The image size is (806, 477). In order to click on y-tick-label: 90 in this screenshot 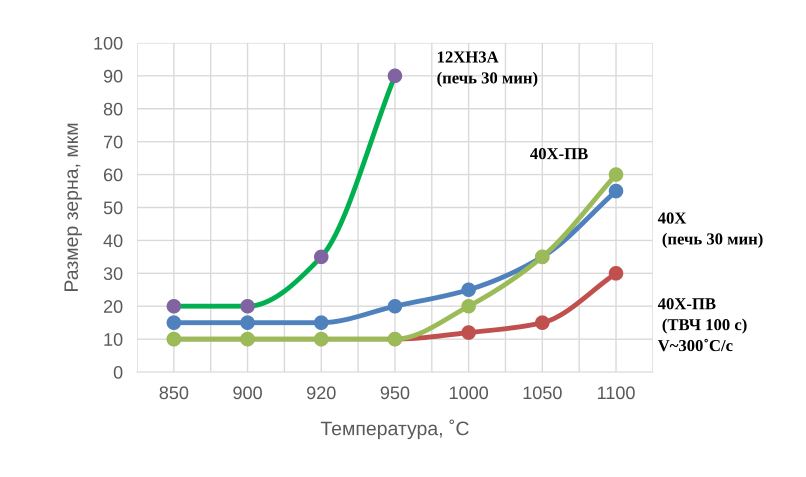, I will do `click(113, 76)`.